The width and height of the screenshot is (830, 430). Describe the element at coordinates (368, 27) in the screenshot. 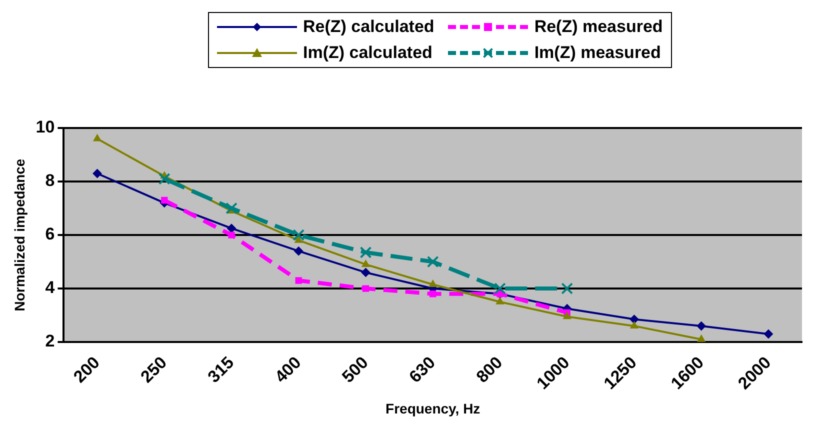

I see `legend-label: Re(Z) calculated` at that location.